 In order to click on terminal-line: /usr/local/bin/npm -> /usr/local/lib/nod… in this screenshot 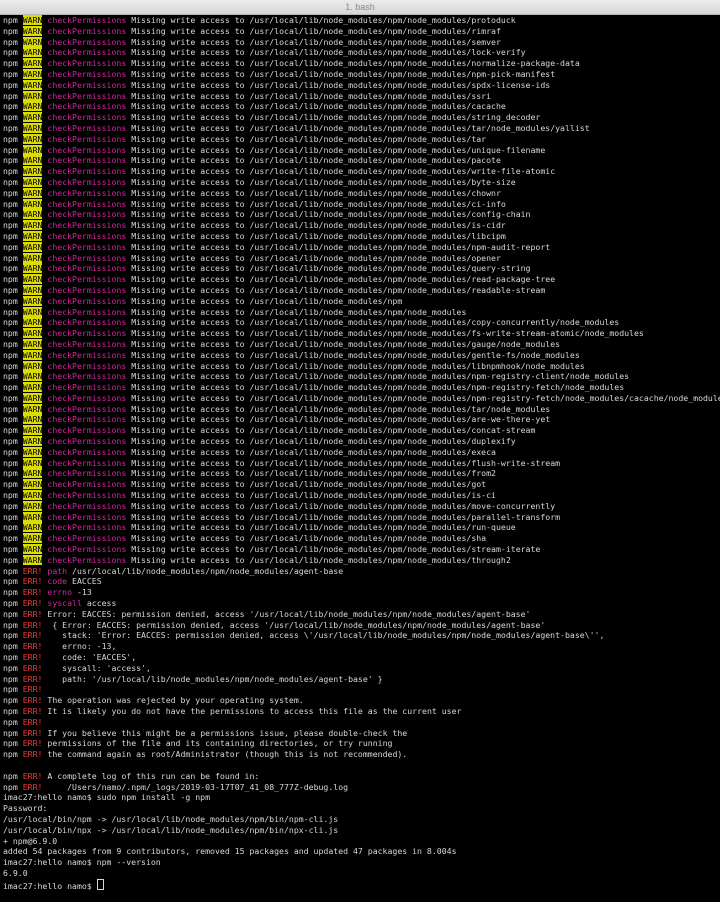, I will do `click(361, 819)`.